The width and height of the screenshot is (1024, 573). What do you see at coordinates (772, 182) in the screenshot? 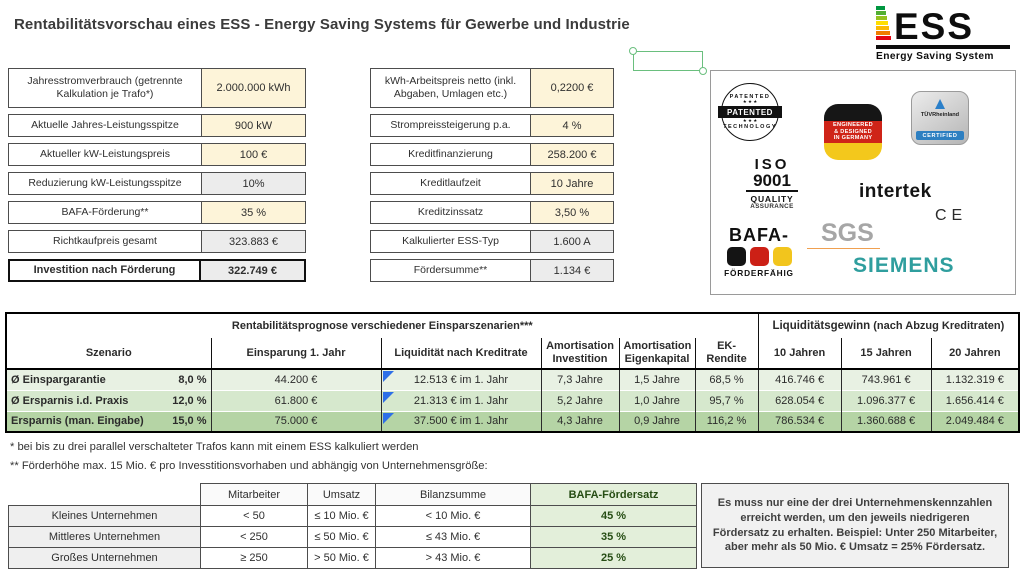
I see `iso-line2: 9001` at bounding box center [772, 182].